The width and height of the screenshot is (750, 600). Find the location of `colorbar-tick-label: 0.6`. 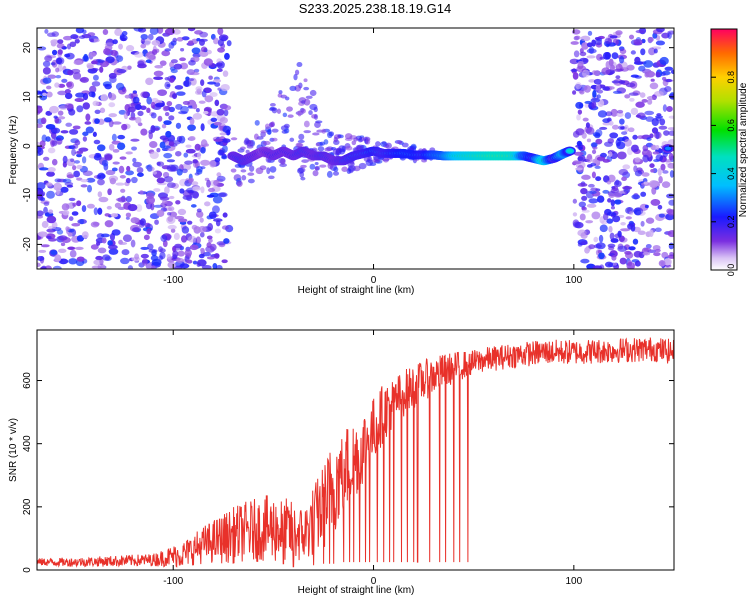

colorbar-tick-label: 0.6 is located at coordinates (731, 125).